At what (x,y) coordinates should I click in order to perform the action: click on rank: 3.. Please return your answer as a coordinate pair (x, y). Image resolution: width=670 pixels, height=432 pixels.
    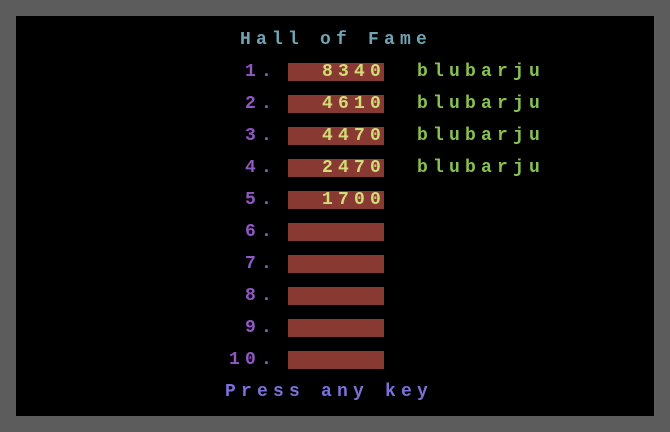
    Looking at the image, I should click on (260, 136).